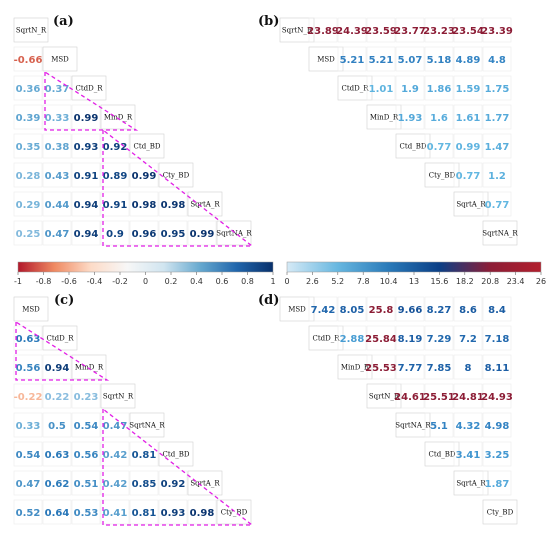 The width and height of the screenshot is (549, 550). Describe the element at coordinates (326, 60) in the screenshot. I see `variable-label: MSD` at that location.